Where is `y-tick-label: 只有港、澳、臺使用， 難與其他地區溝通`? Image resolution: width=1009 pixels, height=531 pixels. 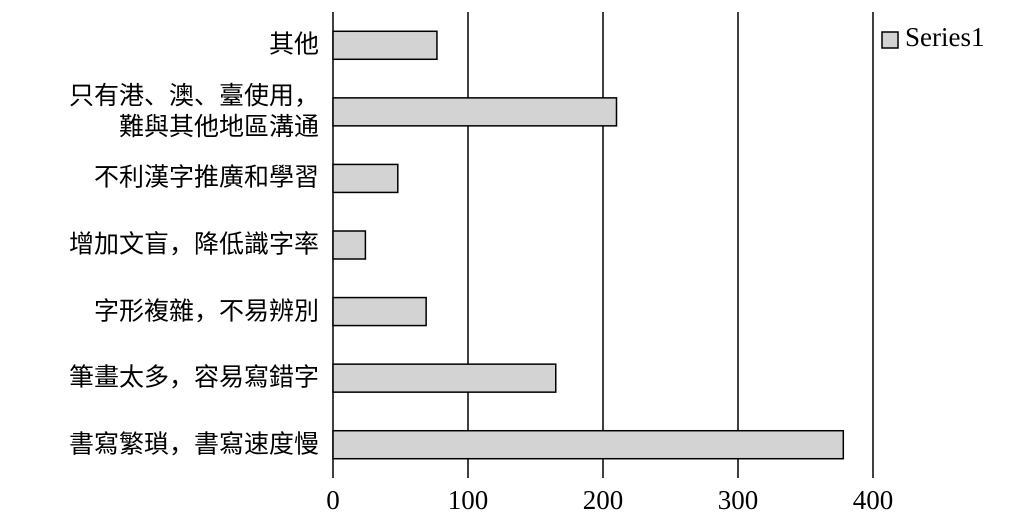
y-tick-label: 只有港、澳、臺使用， 難與其他地區溝通 is located at coordinates (193, 111).